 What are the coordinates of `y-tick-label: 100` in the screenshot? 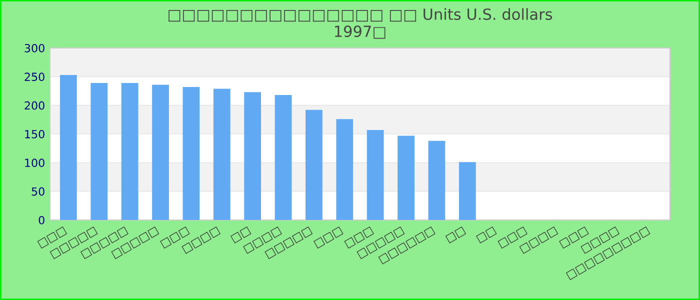 It's located at (34, 163).